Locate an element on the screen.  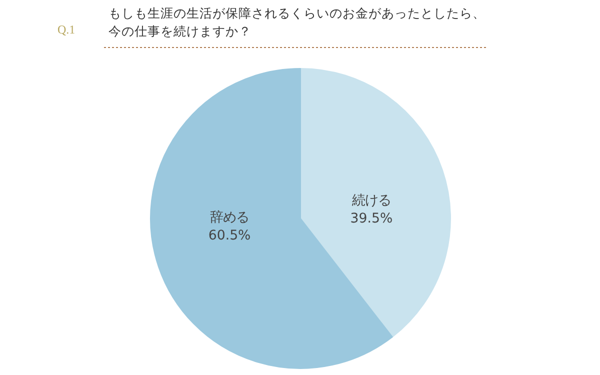
text: Q.1 is located at coordinates (67, 29).